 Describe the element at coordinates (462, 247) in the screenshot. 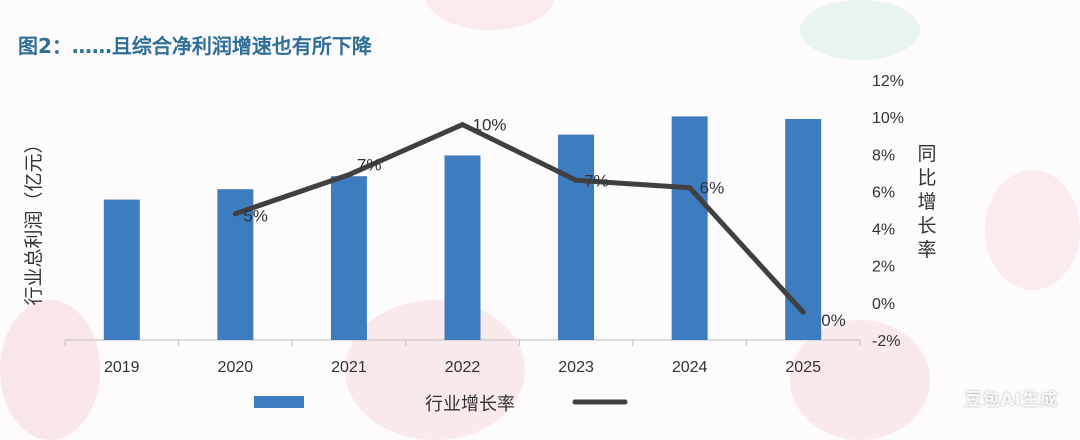

I see `bar-2022` at that location.